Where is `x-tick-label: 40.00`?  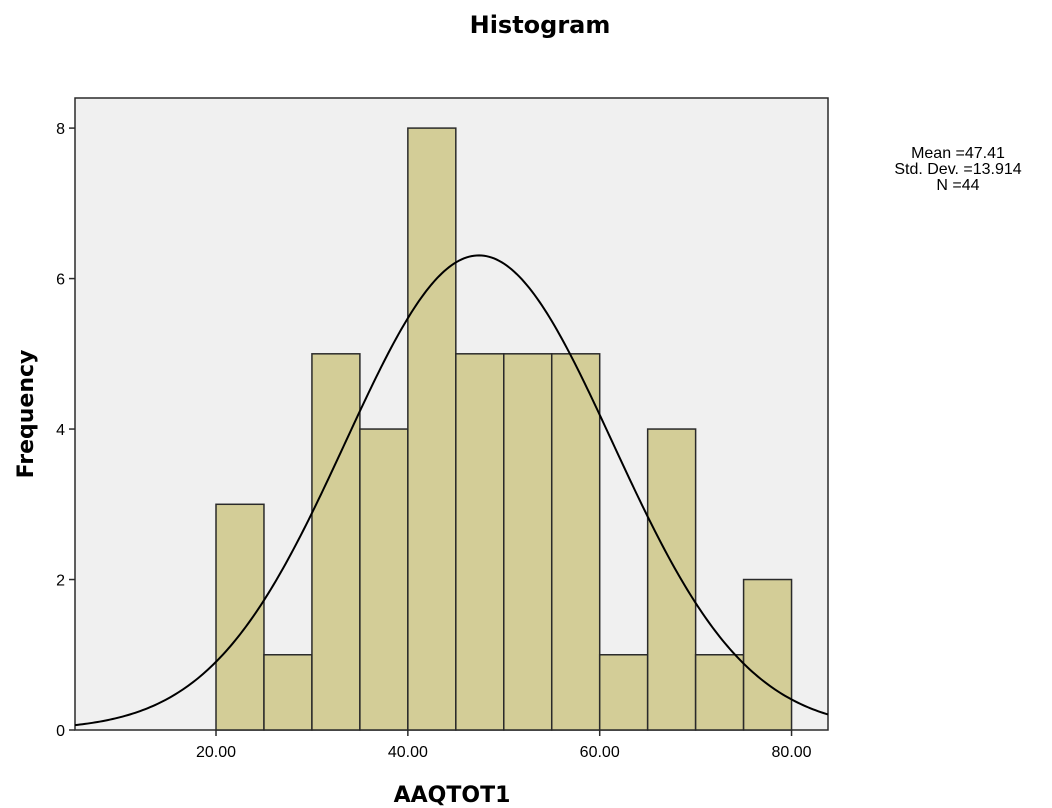
x-tick-label: 40.00 is located at coordinates (408, 752).